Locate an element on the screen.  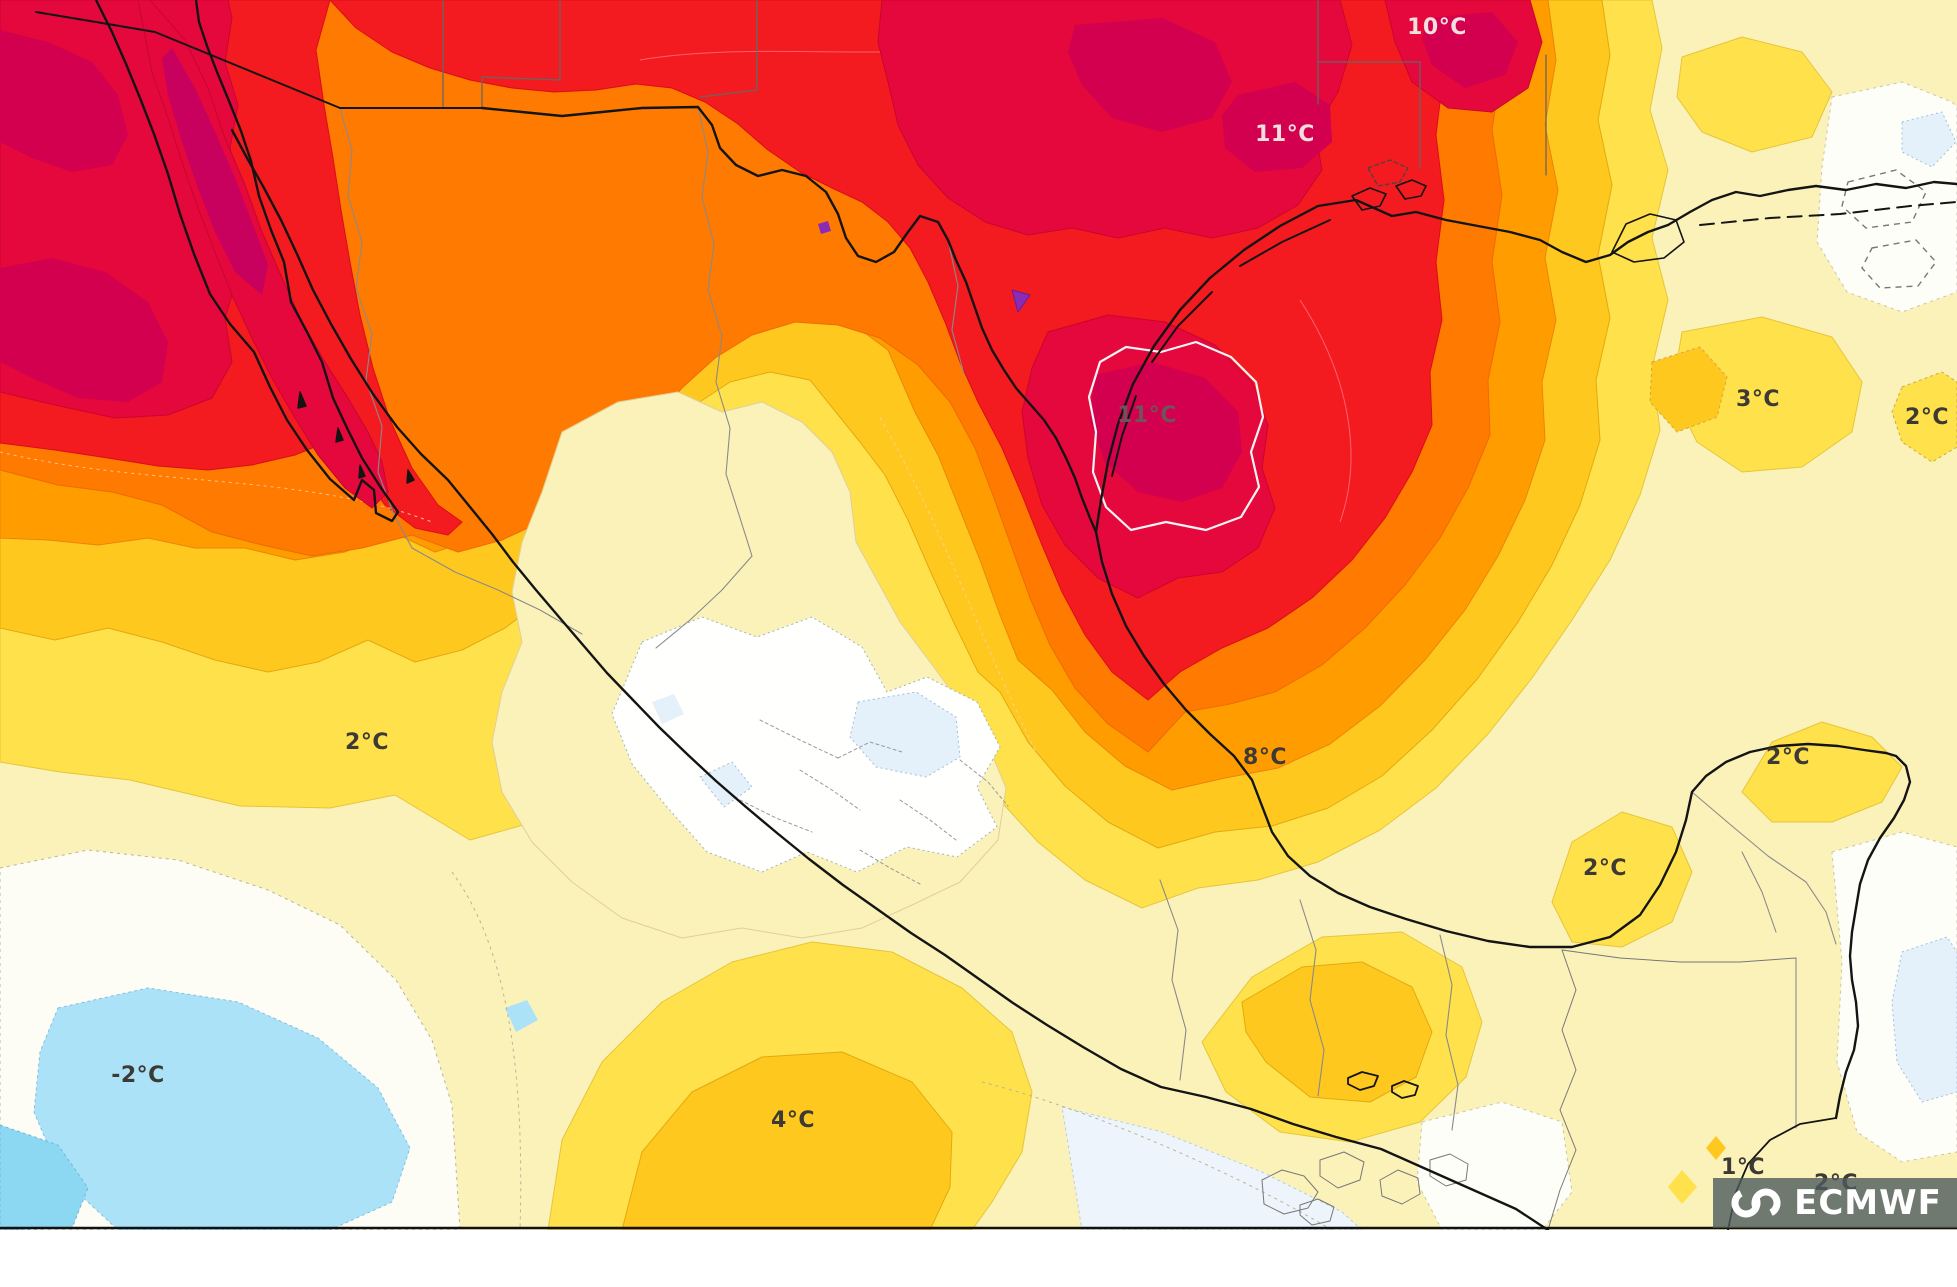
temperature-label: -2°C is located at coordinates (138, 1075).